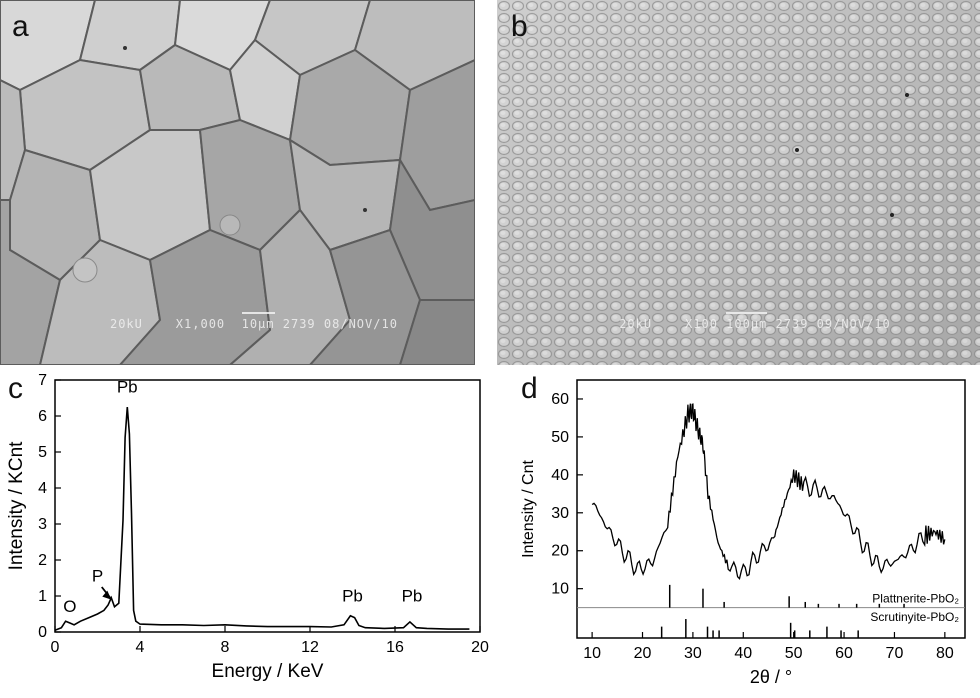  Describe the element at coordinates (792, 324) in the screenshot. I see `sem-id-b: 2739` at that location.